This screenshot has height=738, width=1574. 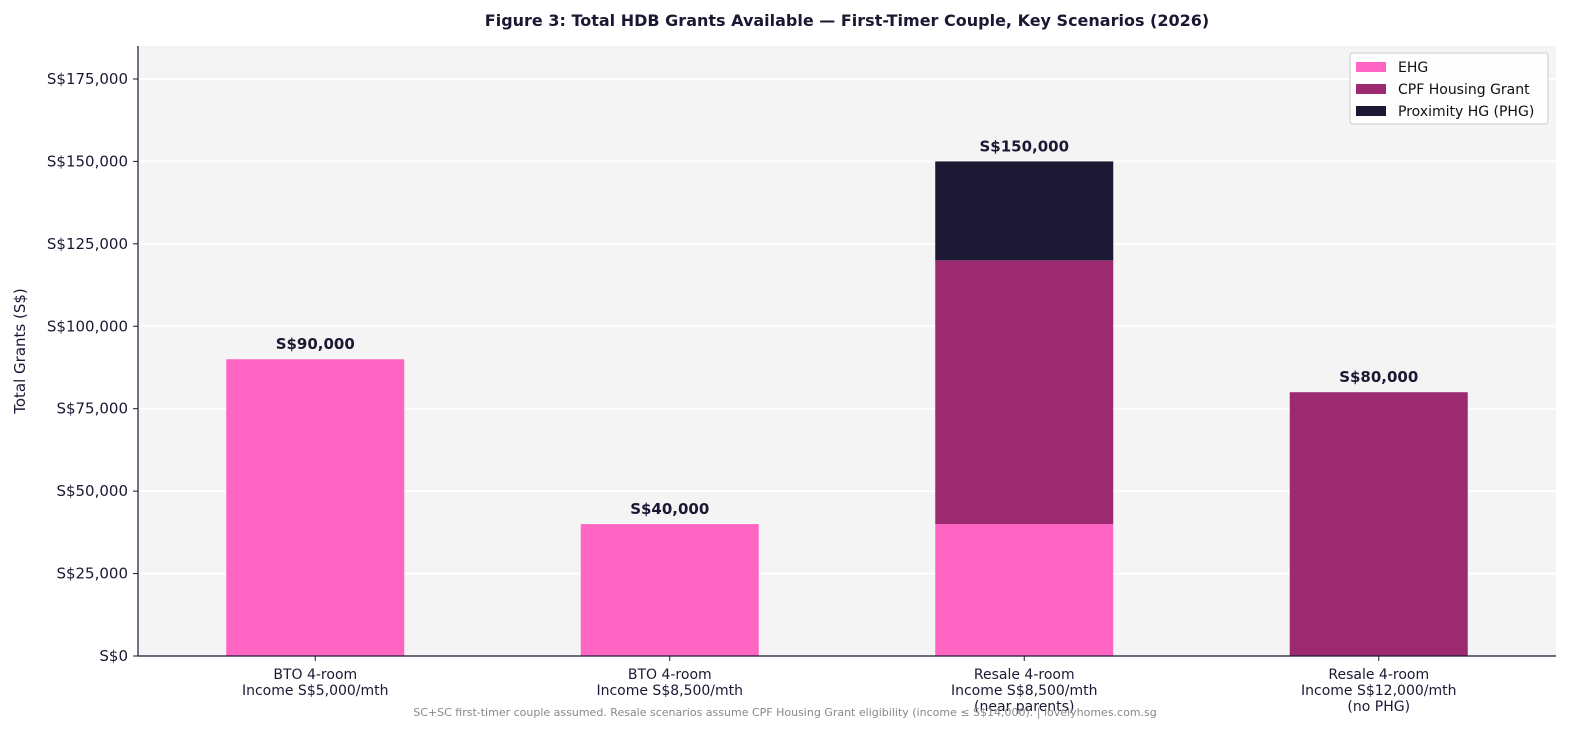 I want to click on bar-total-label: S$80,000, so click(x=1378, y=377).